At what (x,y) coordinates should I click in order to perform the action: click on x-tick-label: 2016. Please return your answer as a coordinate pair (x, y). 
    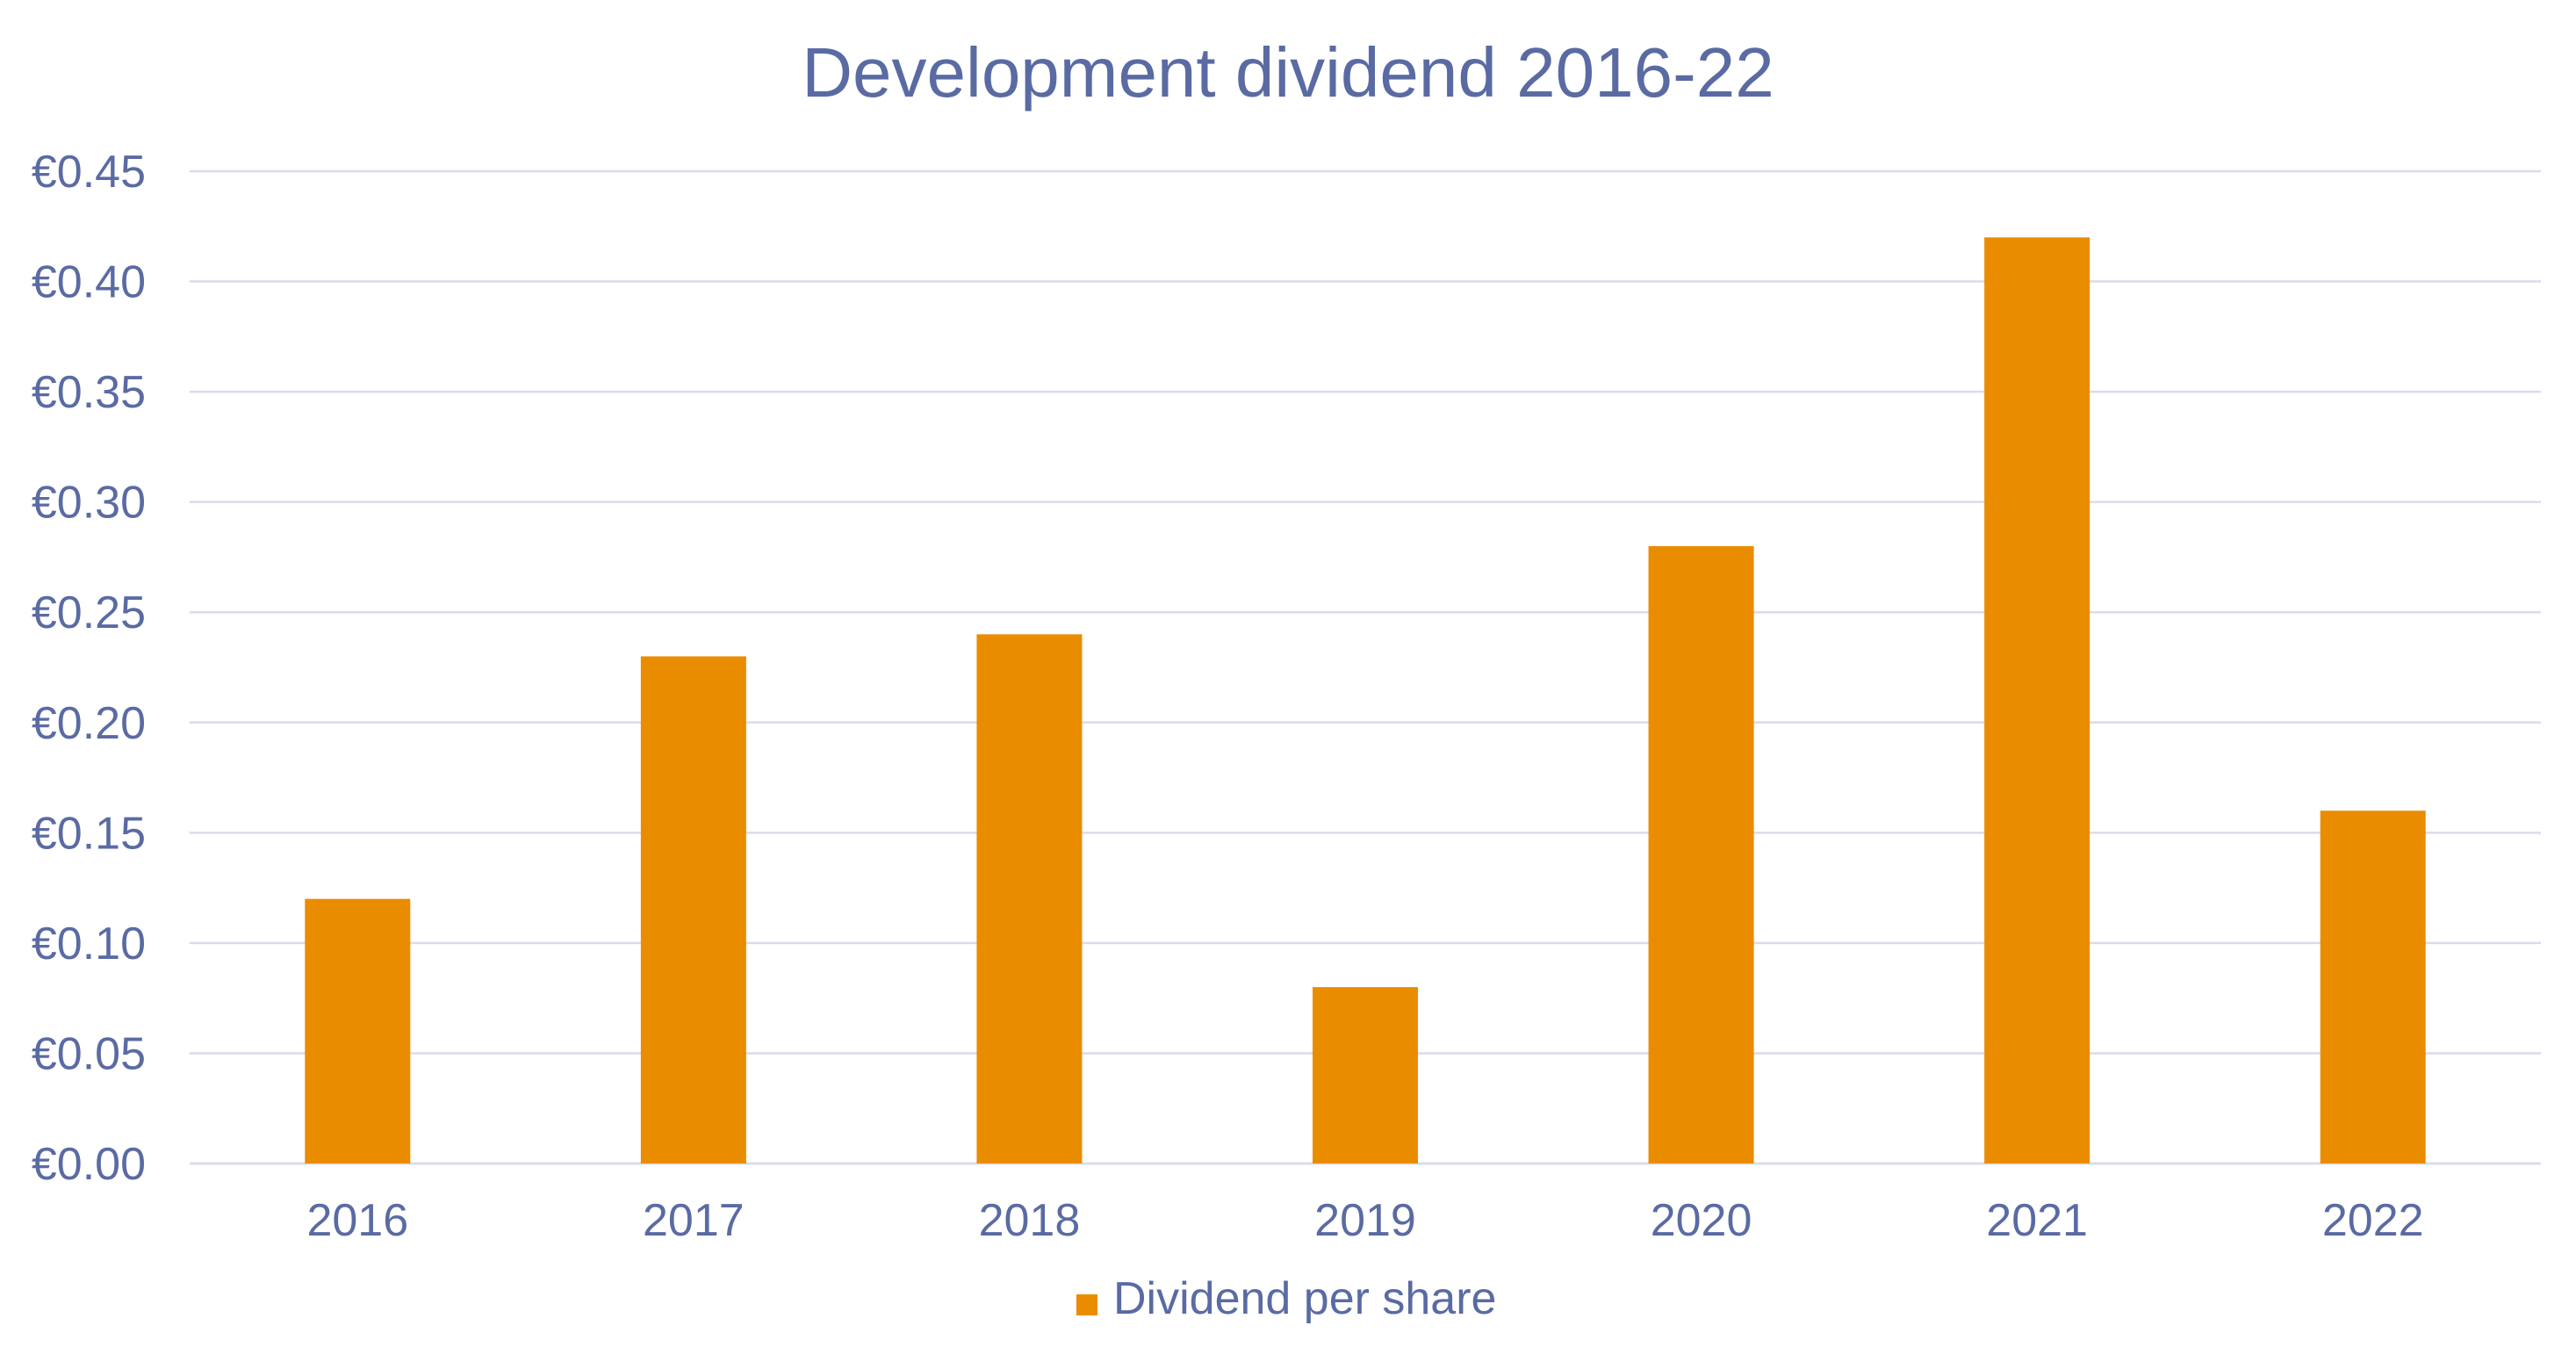
    Looking at the image, I should click on (357, 1221).